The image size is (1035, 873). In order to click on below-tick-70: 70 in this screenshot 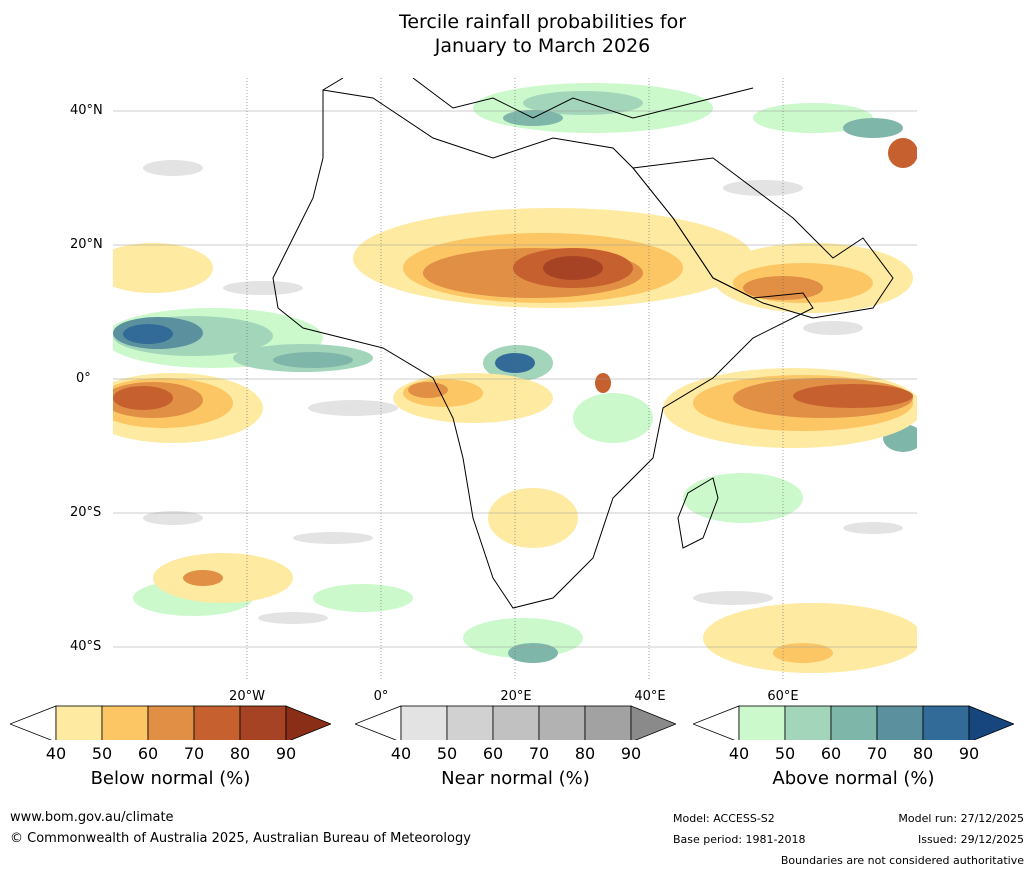, I will do `click(194, 753)`.